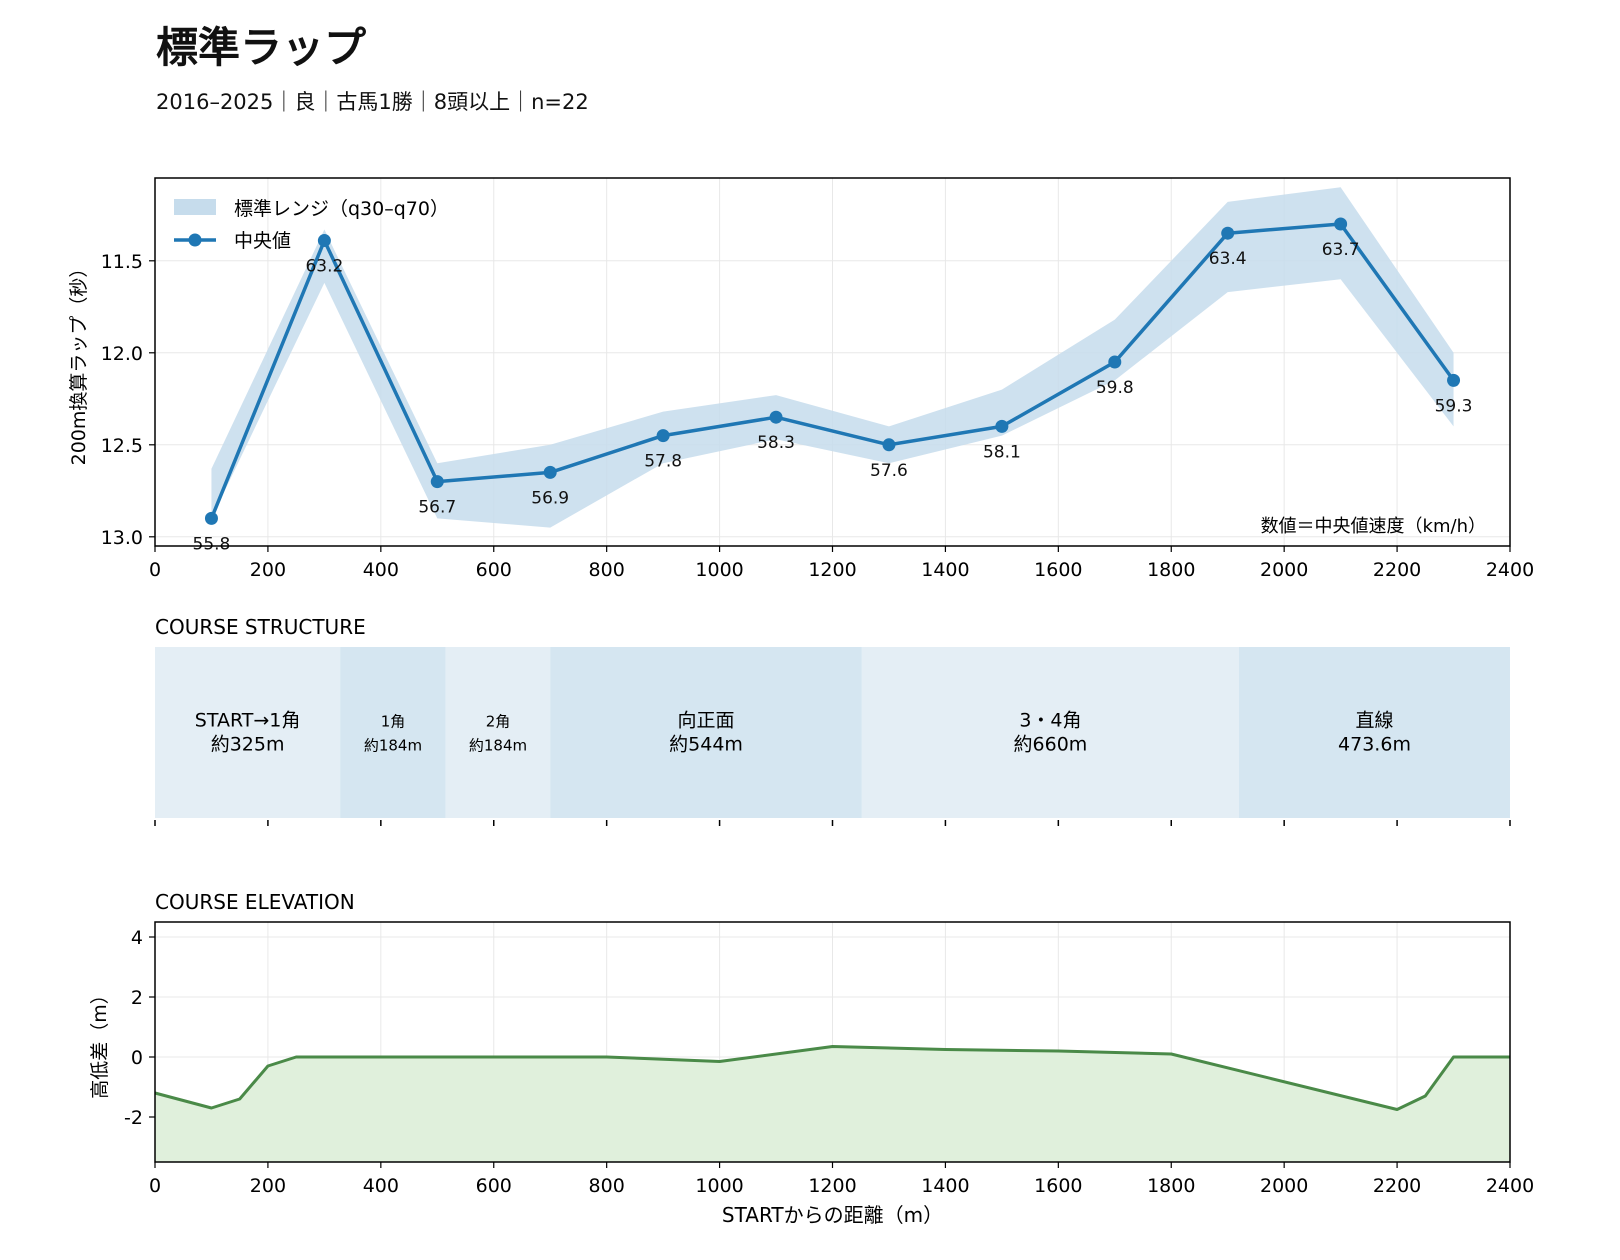 Image resolution: width=1620 pixels, height=1260 pixels. Describe the element at coordinates (550, 498) in the screenshot. I see `speed-label: 56.9` at that location.